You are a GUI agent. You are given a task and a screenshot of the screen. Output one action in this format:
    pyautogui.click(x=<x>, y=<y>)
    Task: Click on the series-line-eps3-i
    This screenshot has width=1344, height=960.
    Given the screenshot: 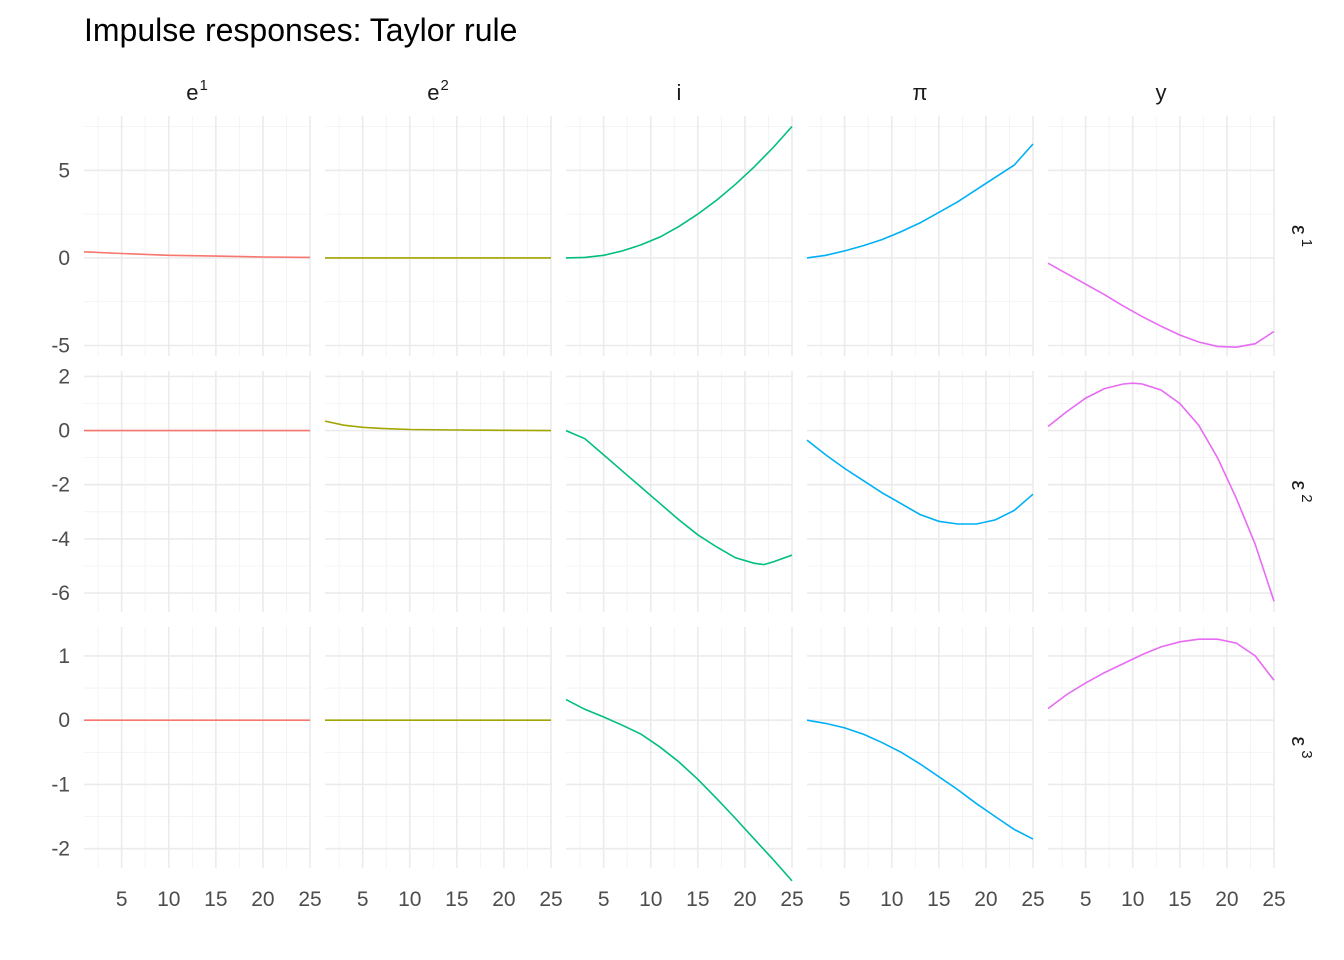 What is the action you would take?
    pyautogui.click(x=679, y=790)
    